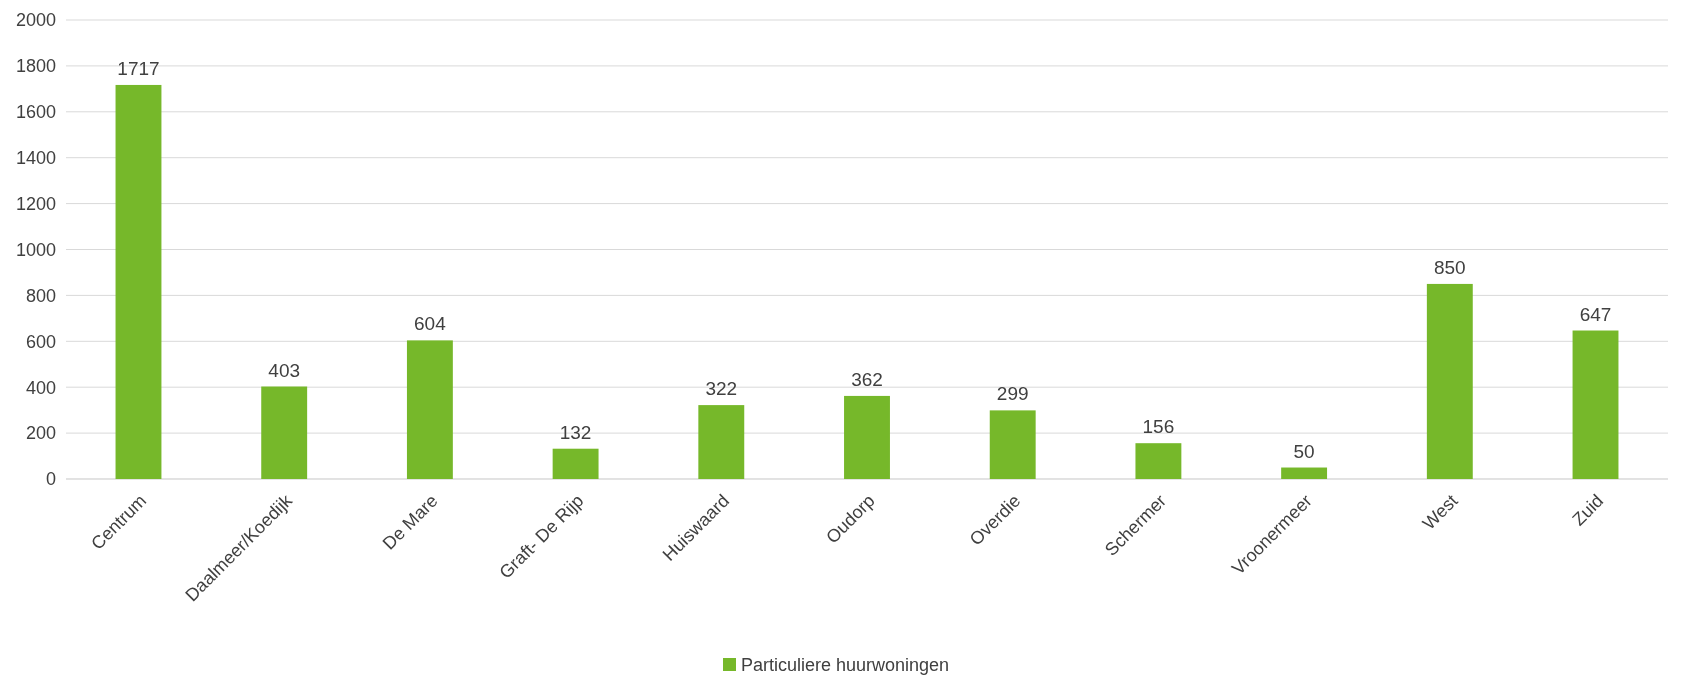  I want to click on data-label: 50, so click(1304, 451).